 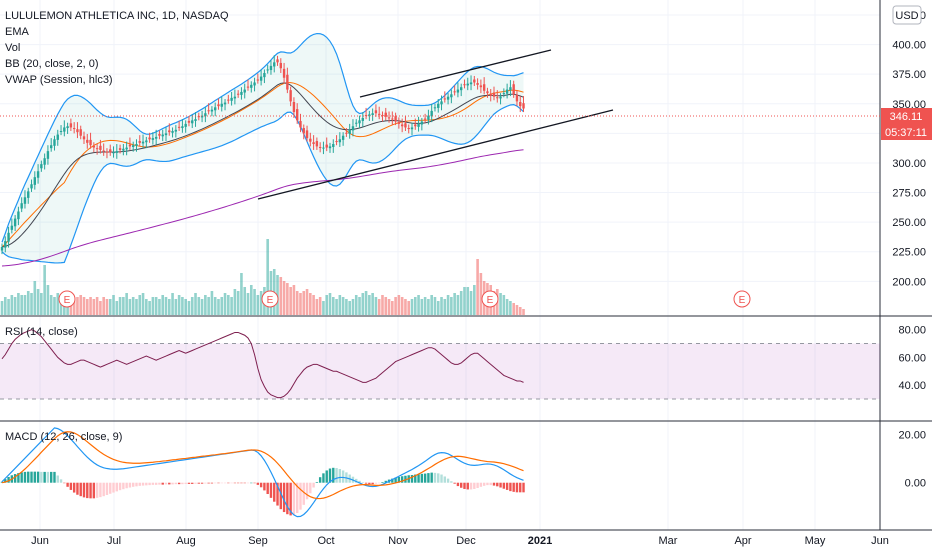 I want to click on currency-badge-text: USD, so click(x=906, y=16).